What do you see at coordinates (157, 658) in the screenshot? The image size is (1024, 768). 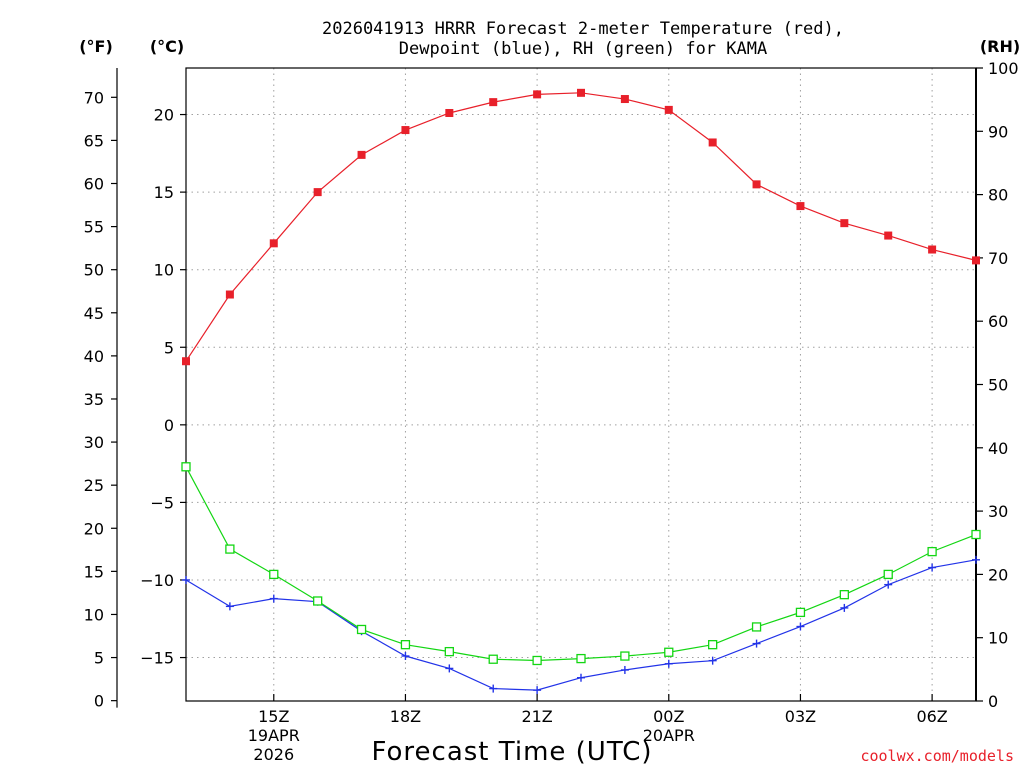 I see `celsius-tick-label: −15` at bounding box center [157, 658].